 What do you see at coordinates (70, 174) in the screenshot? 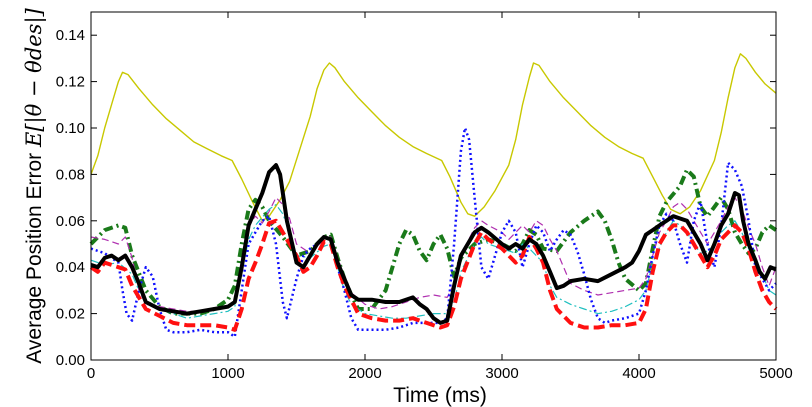
I see `y-tick-label: 0.08` at bounding box center [70, 174].